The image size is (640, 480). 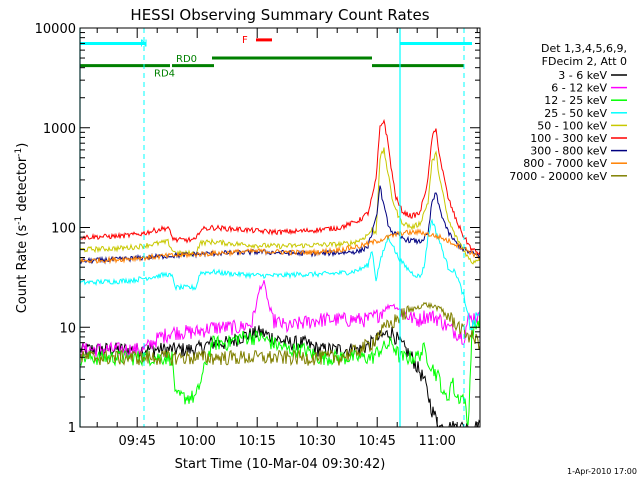 What do you see at coordinates (164, 74) in the screenshot?
I see `flag-label-rd4: RD4` at bounding box center [164, 74].